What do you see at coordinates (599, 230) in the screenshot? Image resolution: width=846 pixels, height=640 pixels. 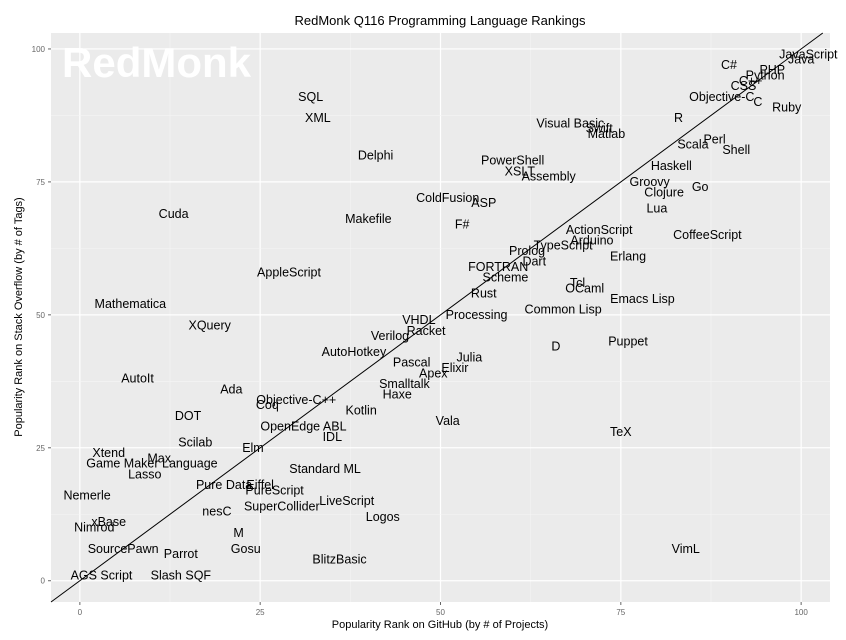 I see `point-label: ActionScript` at bounding box center [599, 230].